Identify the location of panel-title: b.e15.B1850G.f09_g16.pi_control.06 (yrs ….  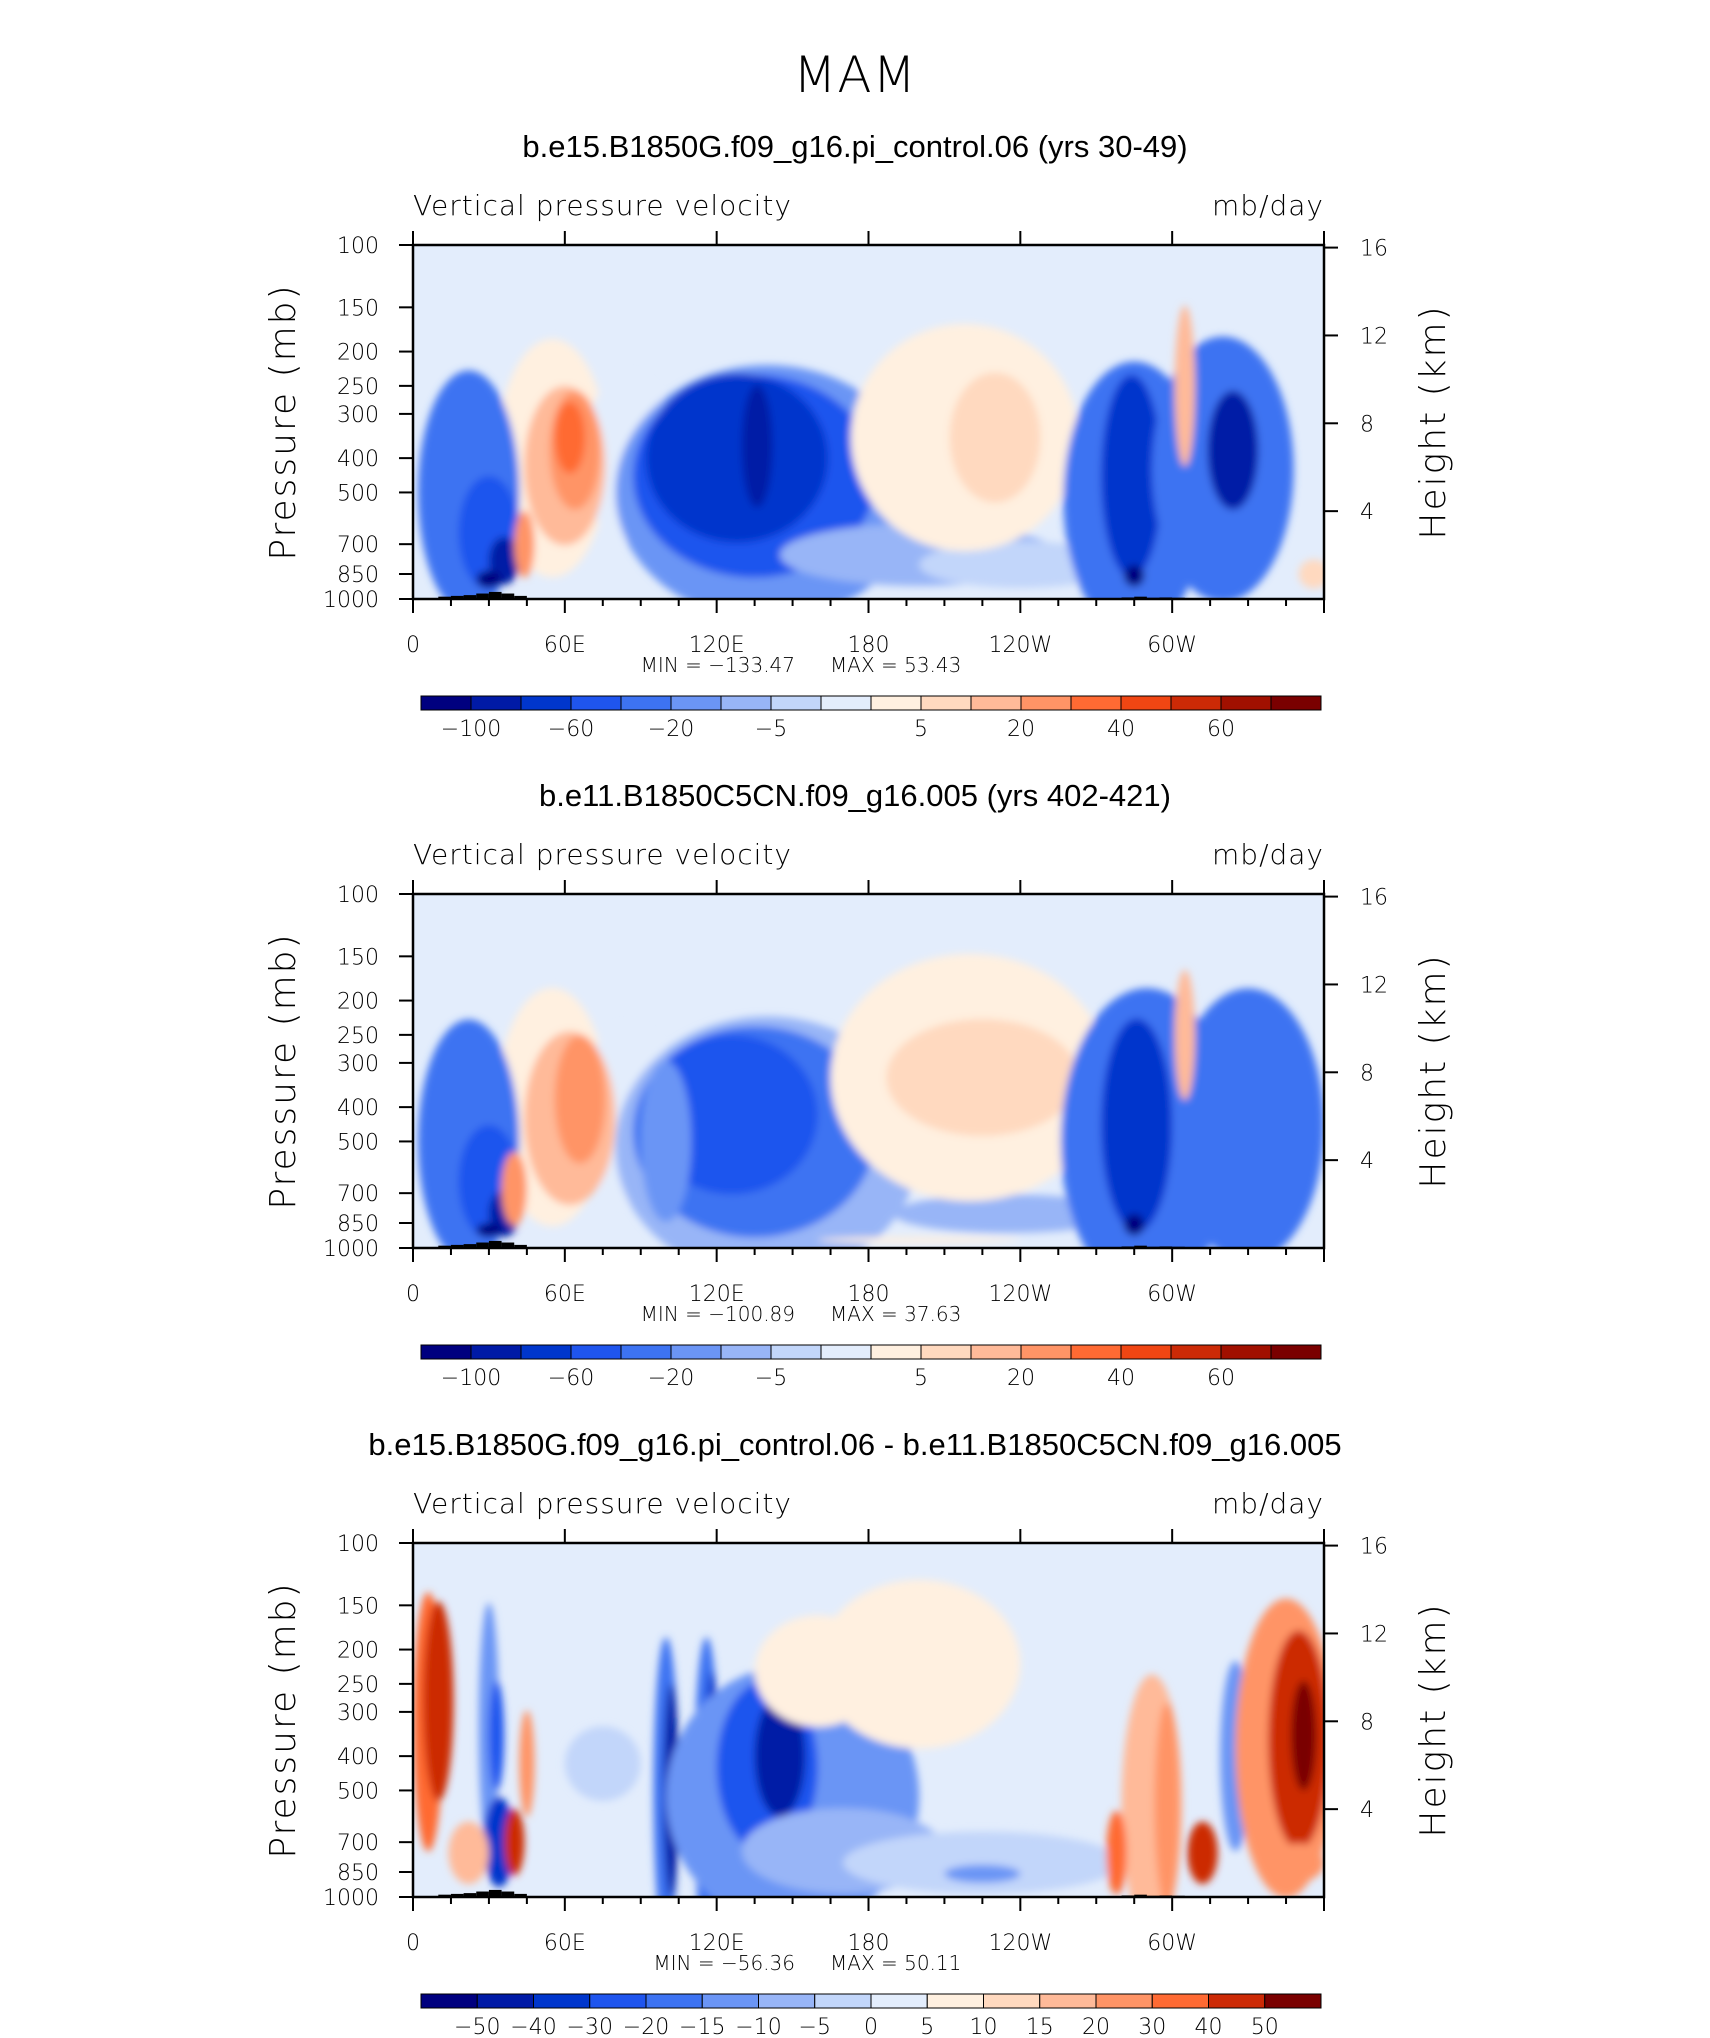
(854, 146).